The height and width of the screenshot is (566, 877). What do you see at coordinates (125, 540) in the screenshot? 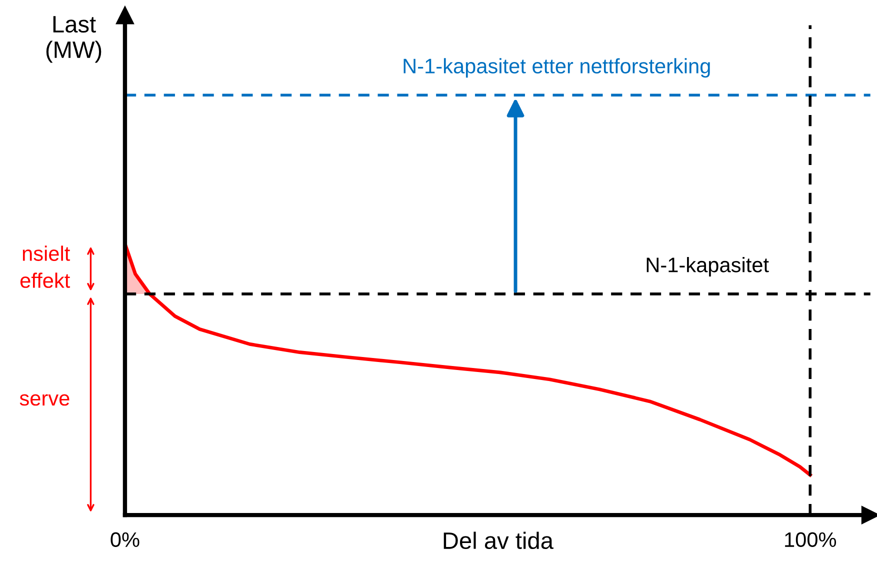
I see `x-tick-label: 0%` at bounding box center [125, 540].